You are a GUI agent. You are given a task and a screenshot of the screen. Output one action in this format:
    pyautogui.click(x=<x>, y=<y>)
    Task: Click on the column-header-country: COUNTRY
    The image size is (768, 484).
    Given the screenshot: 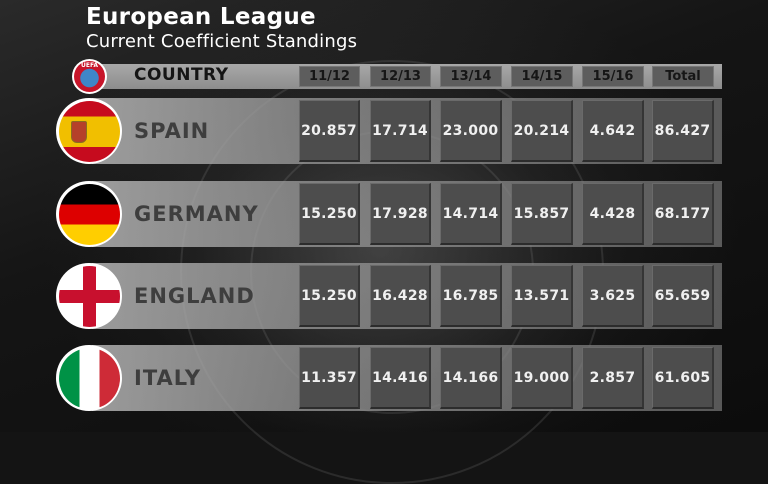 What is the action you would take?
    pyautogui.click(x=181, y=75)
    